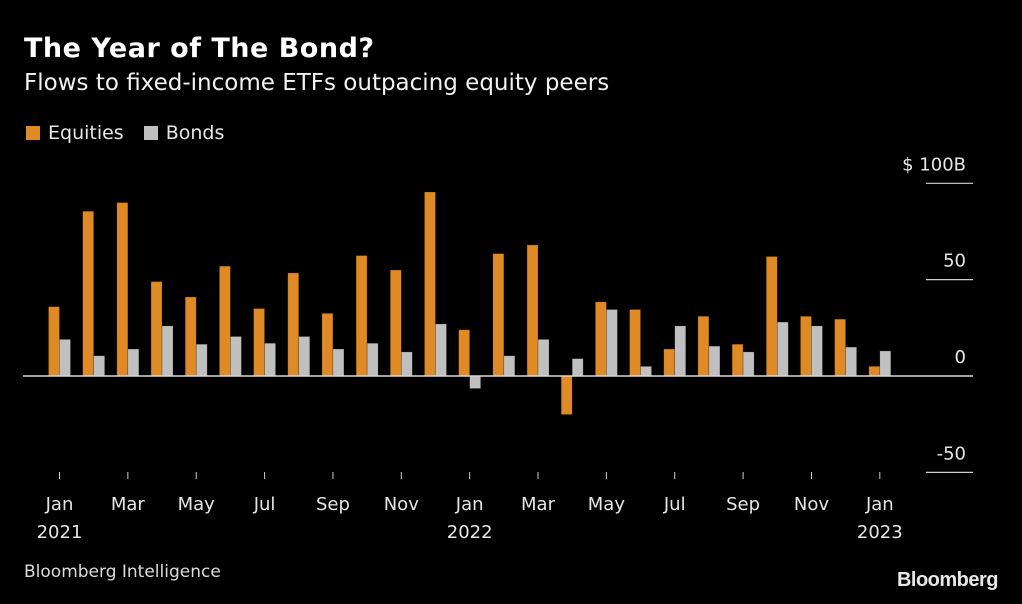 The image size is (1022, 604). What do you see at coordinates (880, 532) in the screenshot?
I see `x-tick-label-year: 2023` at bounding box center [880, 532].